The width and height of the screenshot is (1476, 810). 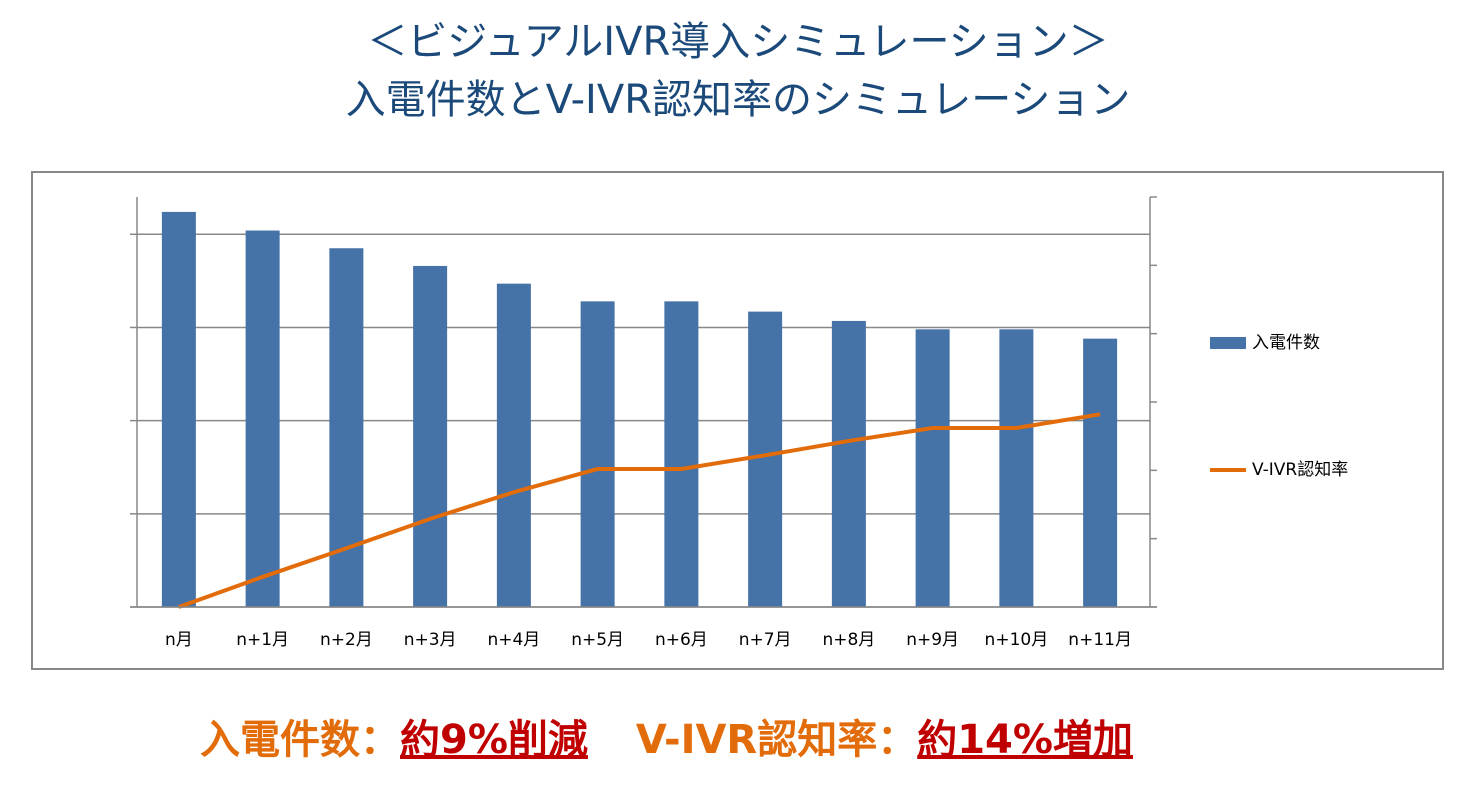 What do you see at coordinates (1300, 470) in the screenshot?
I see `legend-label: V-IVR認知率` at bounding box center [1300, 470].